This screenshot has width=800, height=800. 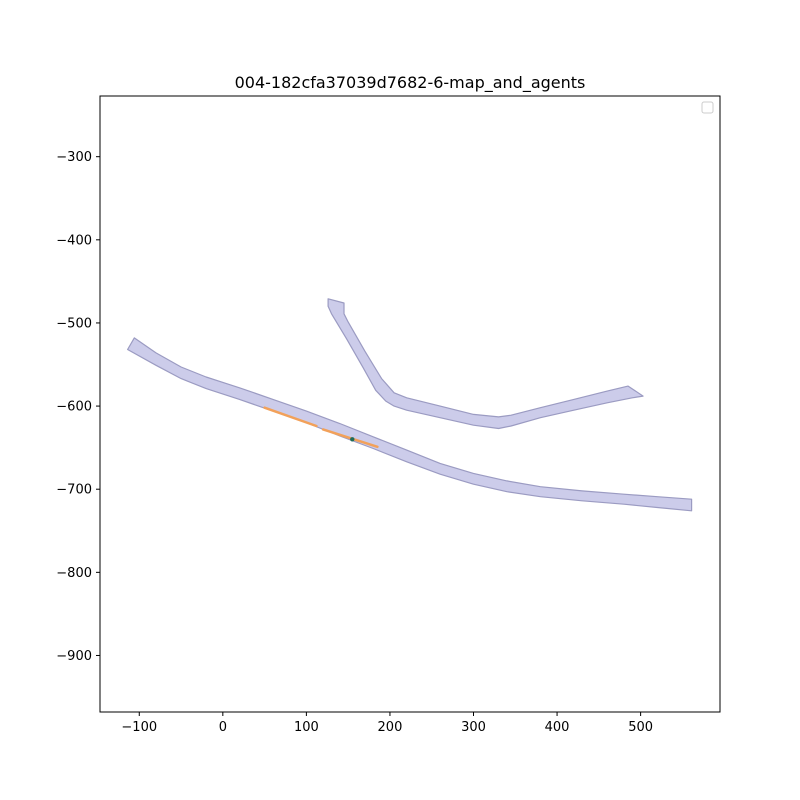 What do you see at coordinates (74, 407) in the screenshot?
I see `y-tick-label: −600` at bounding box center [74, 407].